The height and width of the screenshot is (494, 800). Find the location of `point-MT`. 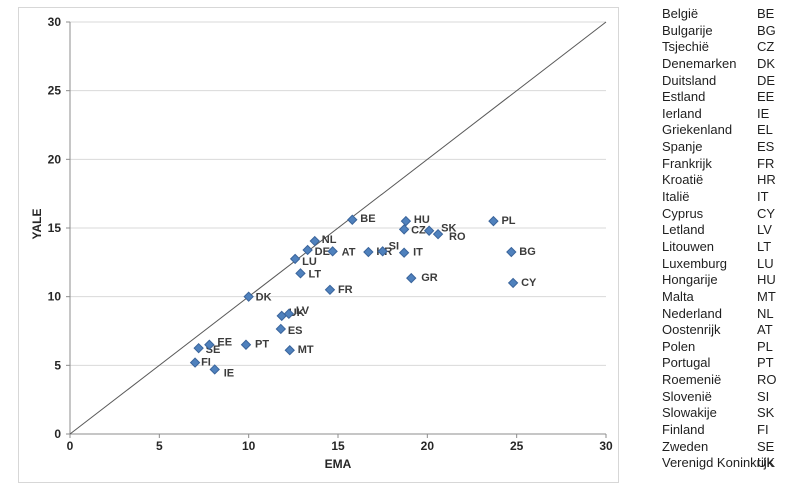

point-MT is located at coordinates (289, 350).